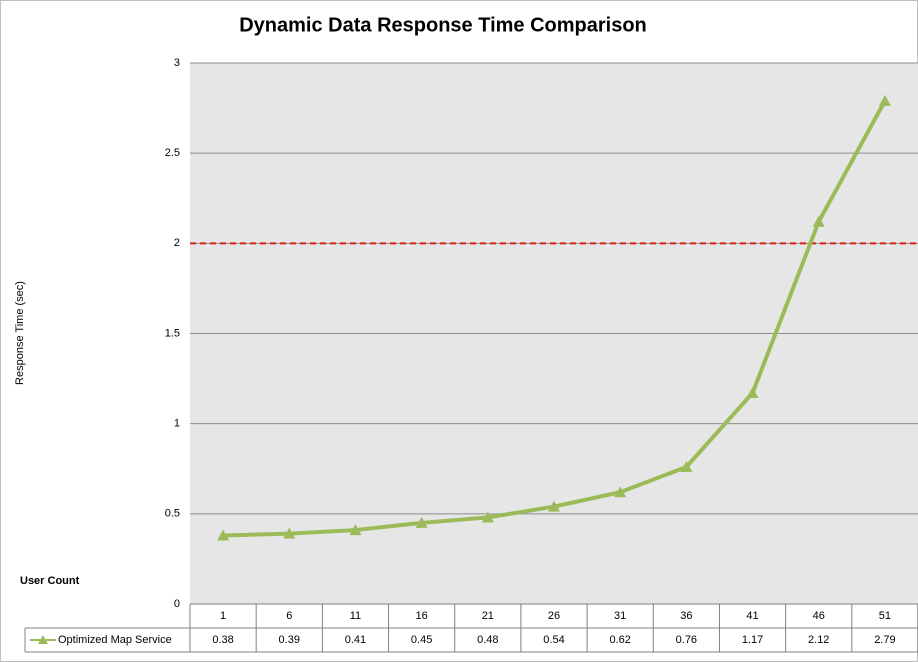  Describe the element at coordinates (115, 640) in the screenshot. I see `legend-label: Optimized Map Service` at that location.